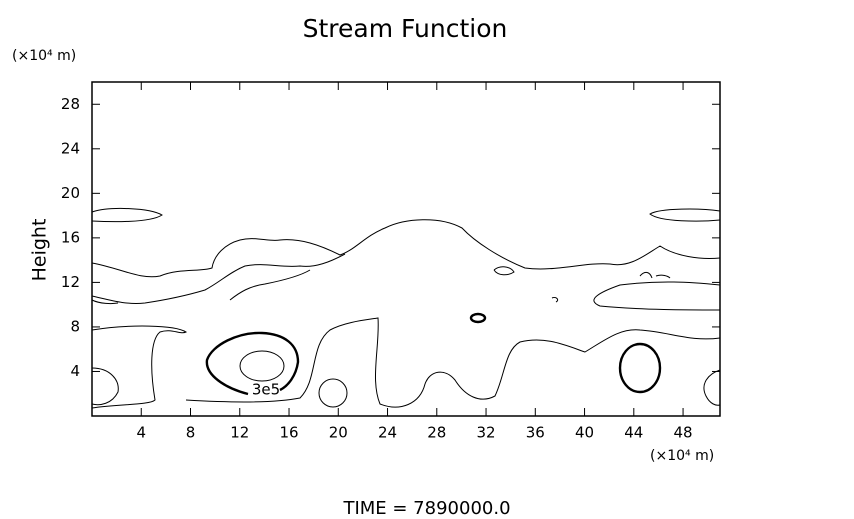 This screenshot has width=854, height=519. What do you see at coordinates (239, 433) in the screenshot?
I see `x-tick-label: 12` at bounding box center [239, 433].